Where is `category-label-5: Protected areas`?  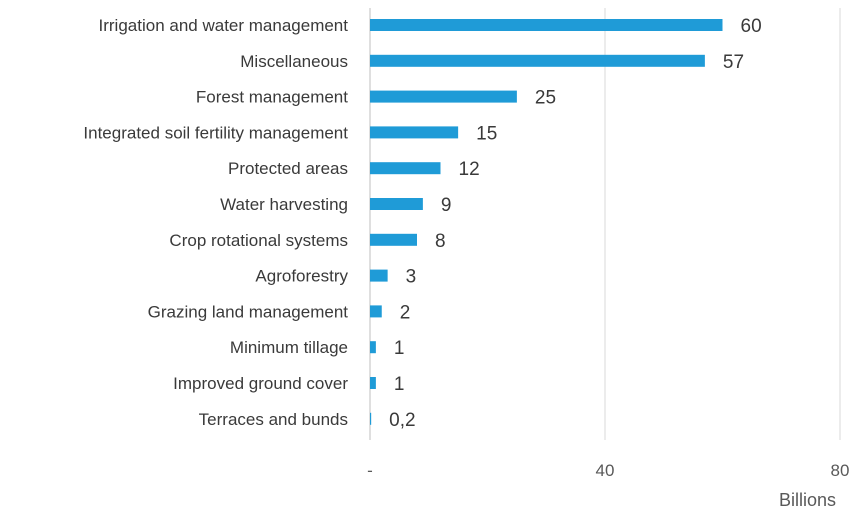 category-label-5: Protected areas is located at coordinates (288, 168).